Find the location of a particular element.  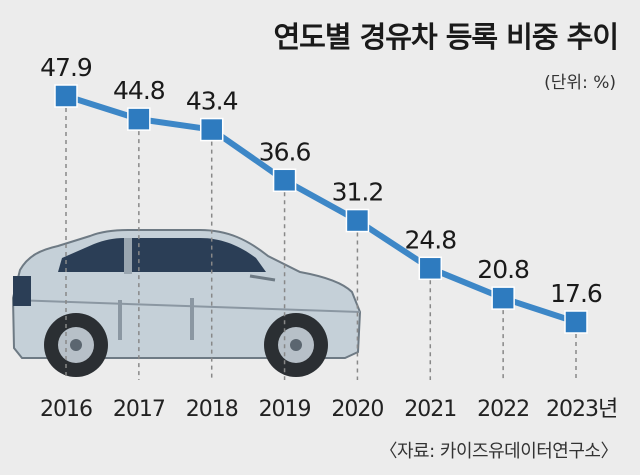

data-label: 24.8 is located at coordinates (430, 239).